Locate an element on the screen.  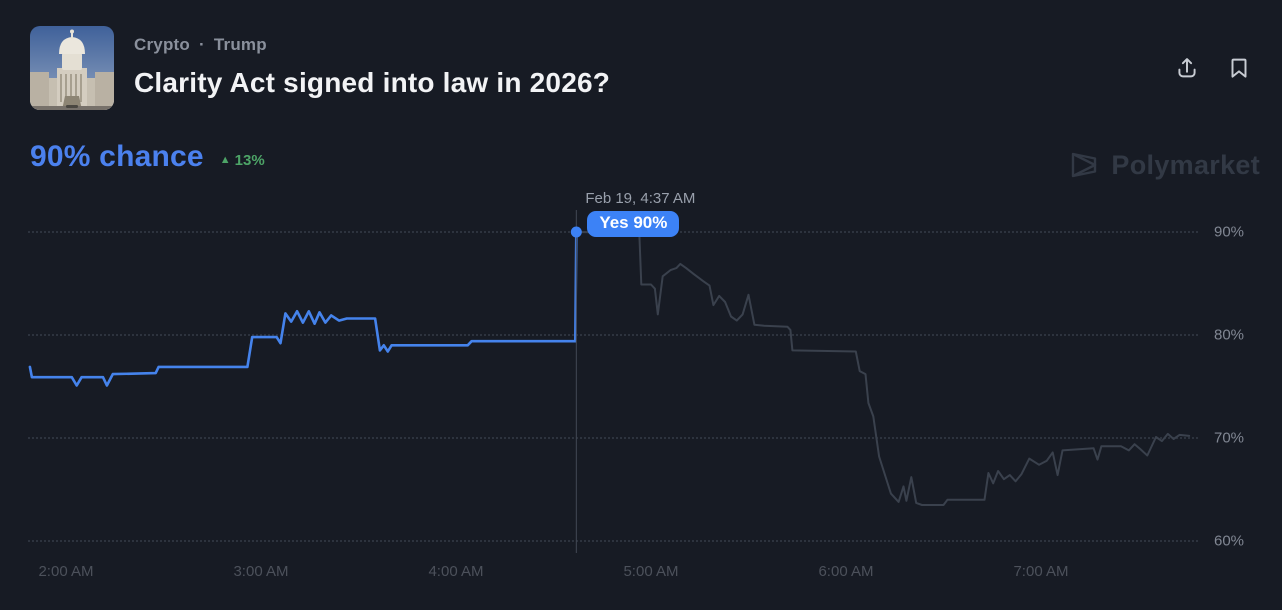
header-actions is located at coordinates (1213, 68).